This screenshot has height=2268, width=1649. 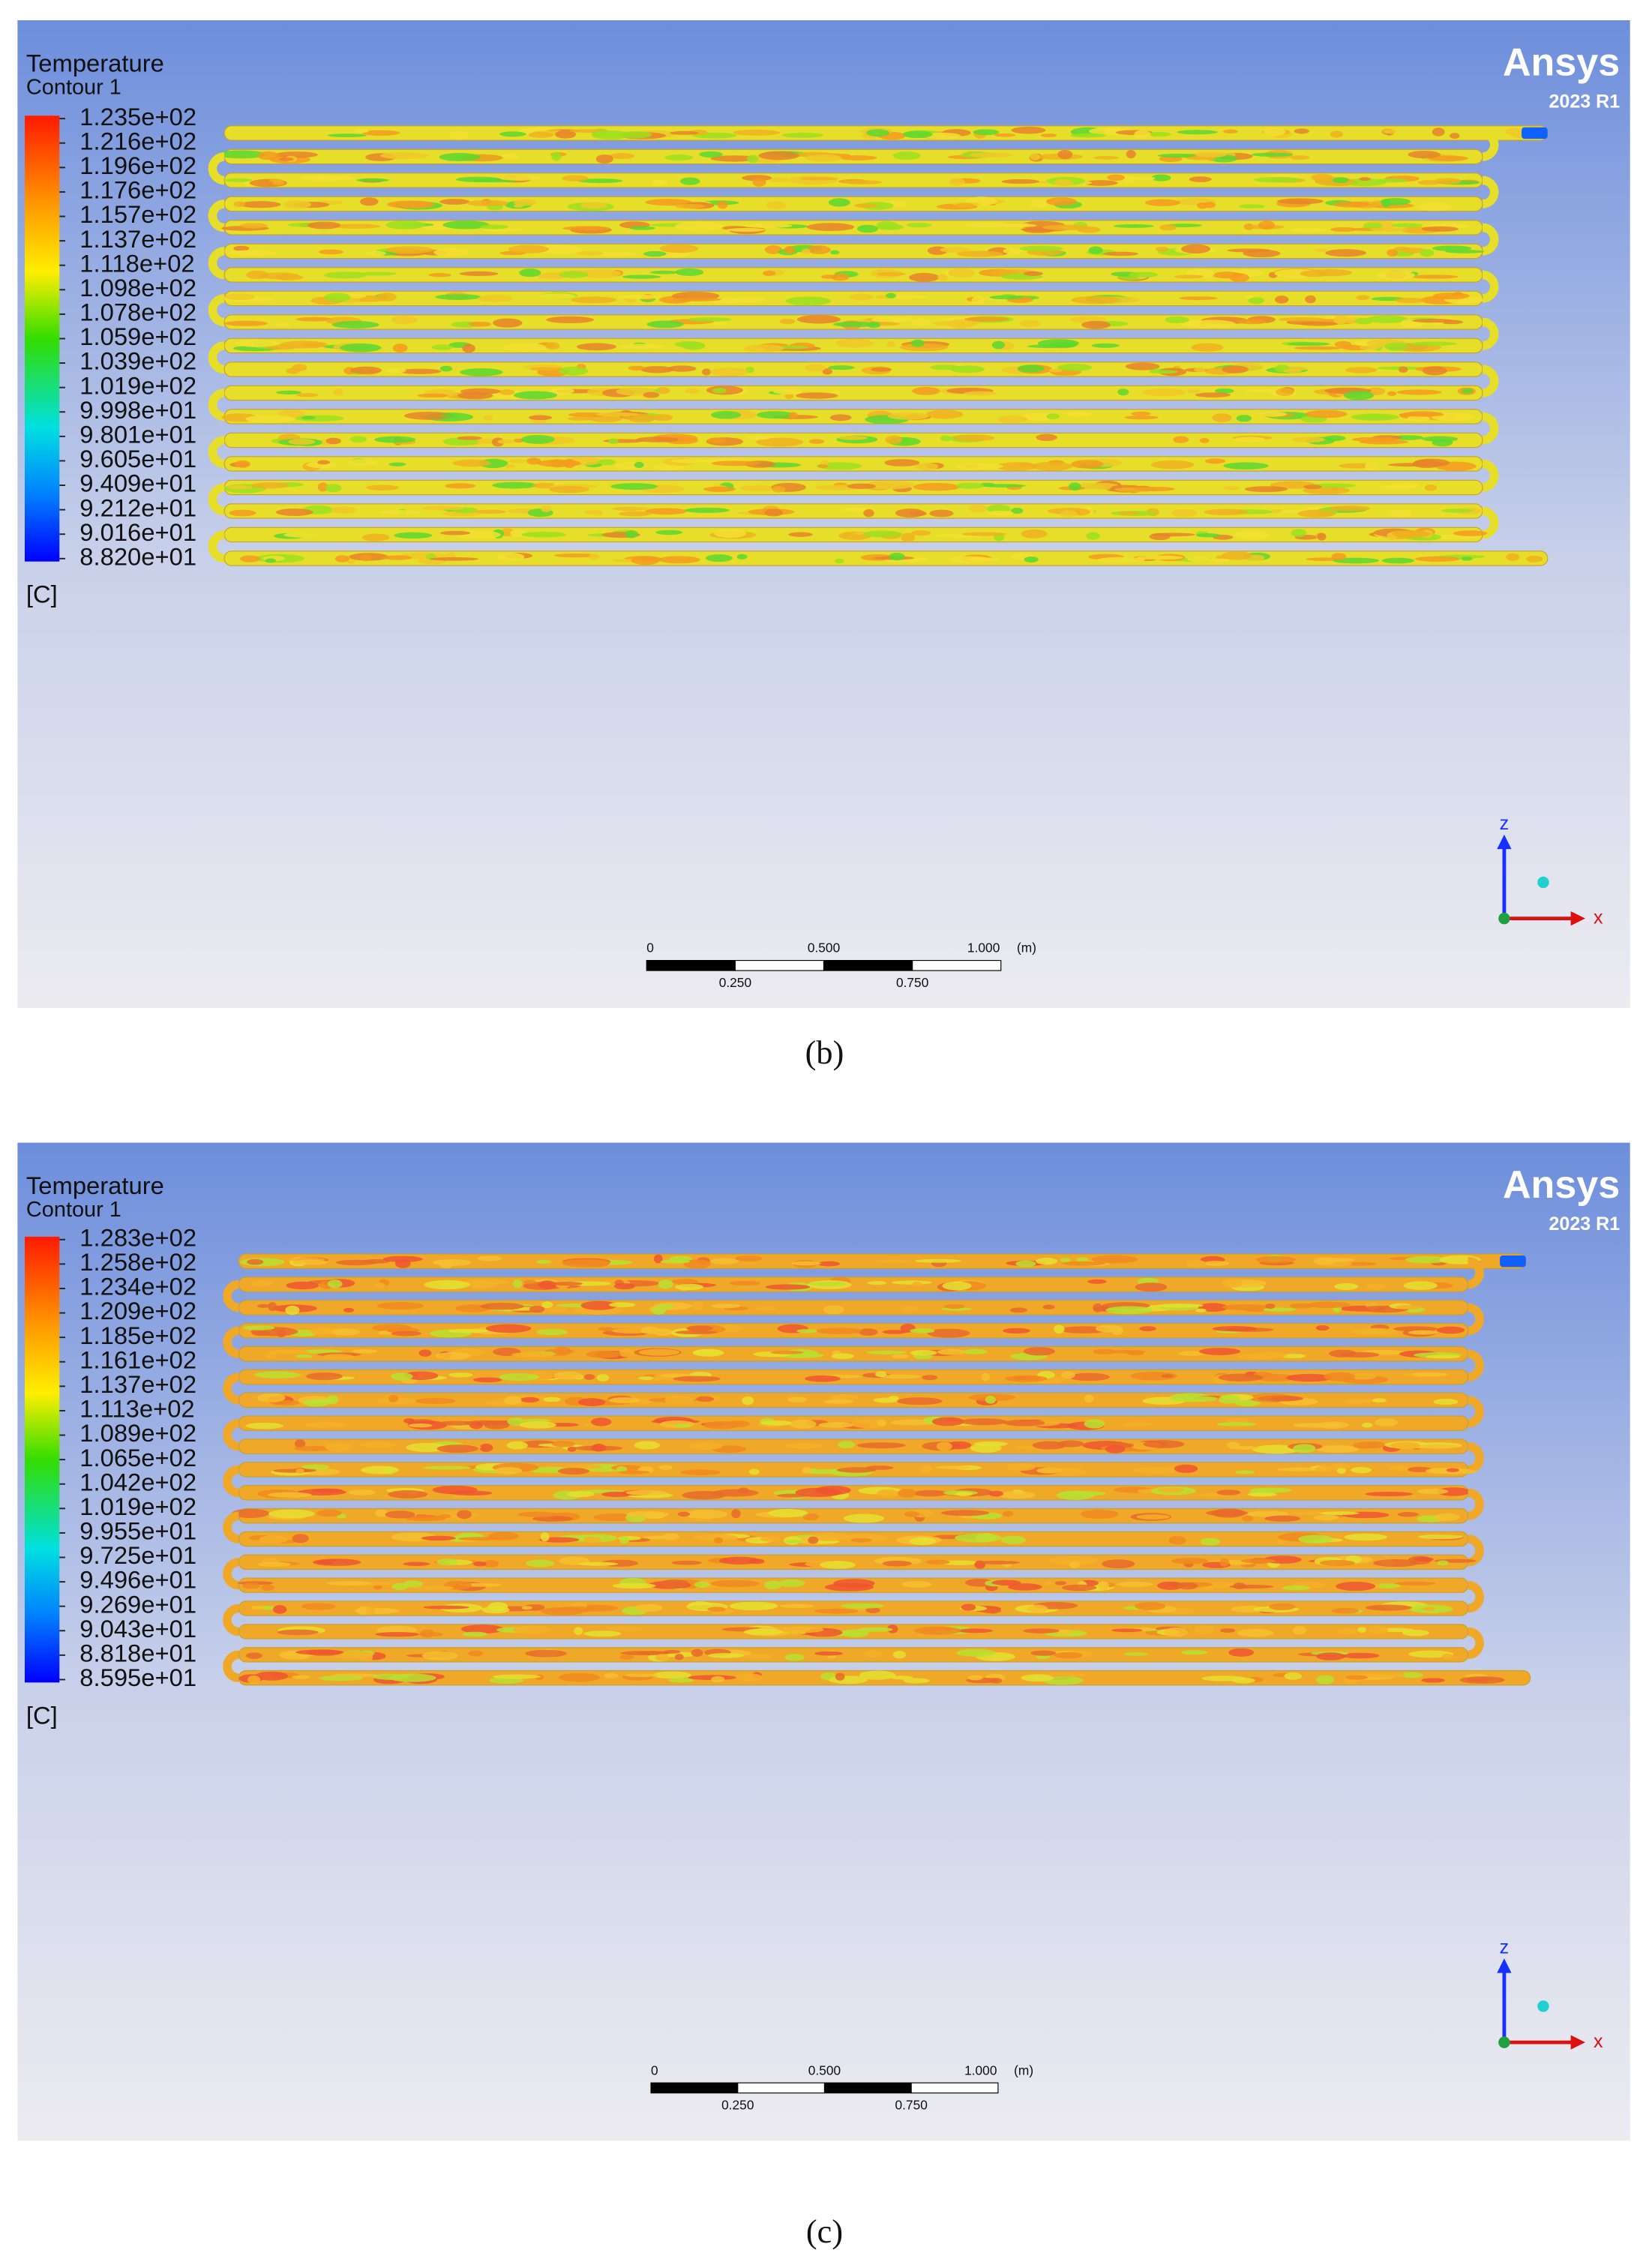 What do you see at coordinates (1543, 2006) in the screenshot?
I see `view-sphere` at bounding box center [1543, 2006].